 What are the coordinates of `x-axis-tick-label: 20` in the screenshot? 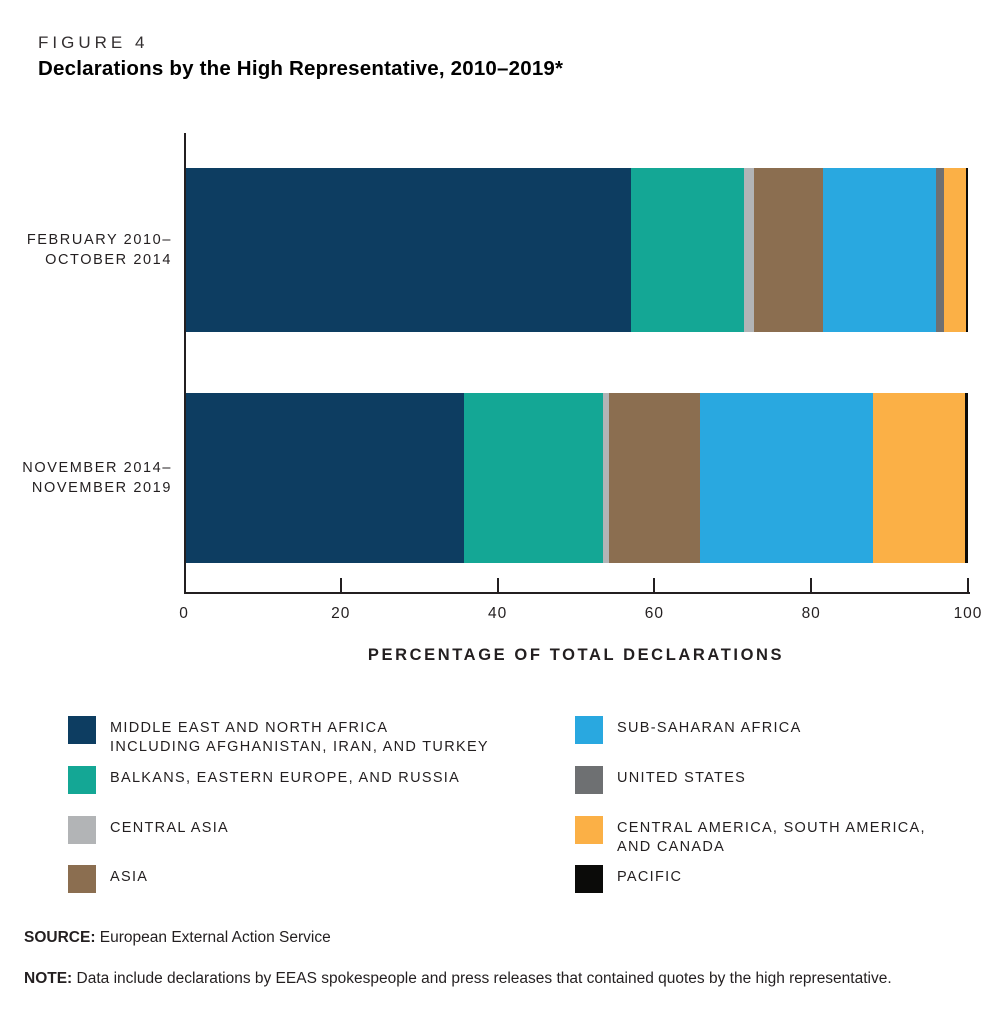 It's located at (341, 613).